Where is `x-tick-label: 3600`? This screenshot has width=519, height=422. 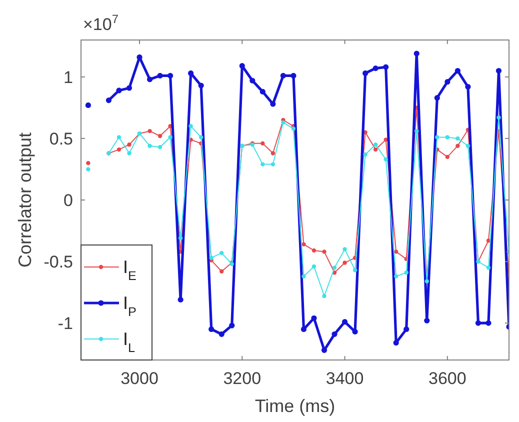
x-tick-label: 3600 is located at coordinates (447, 378).